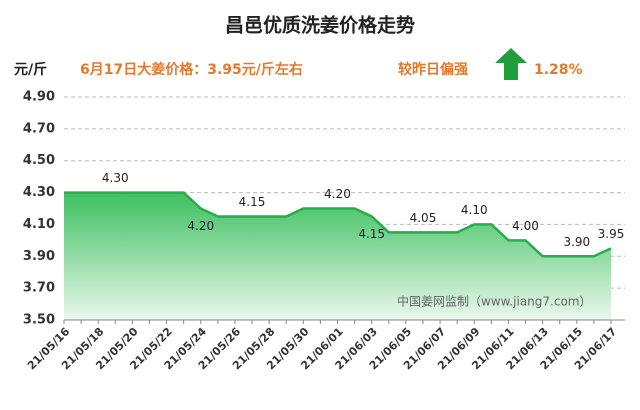  I want to click on line, so click(338, 224).